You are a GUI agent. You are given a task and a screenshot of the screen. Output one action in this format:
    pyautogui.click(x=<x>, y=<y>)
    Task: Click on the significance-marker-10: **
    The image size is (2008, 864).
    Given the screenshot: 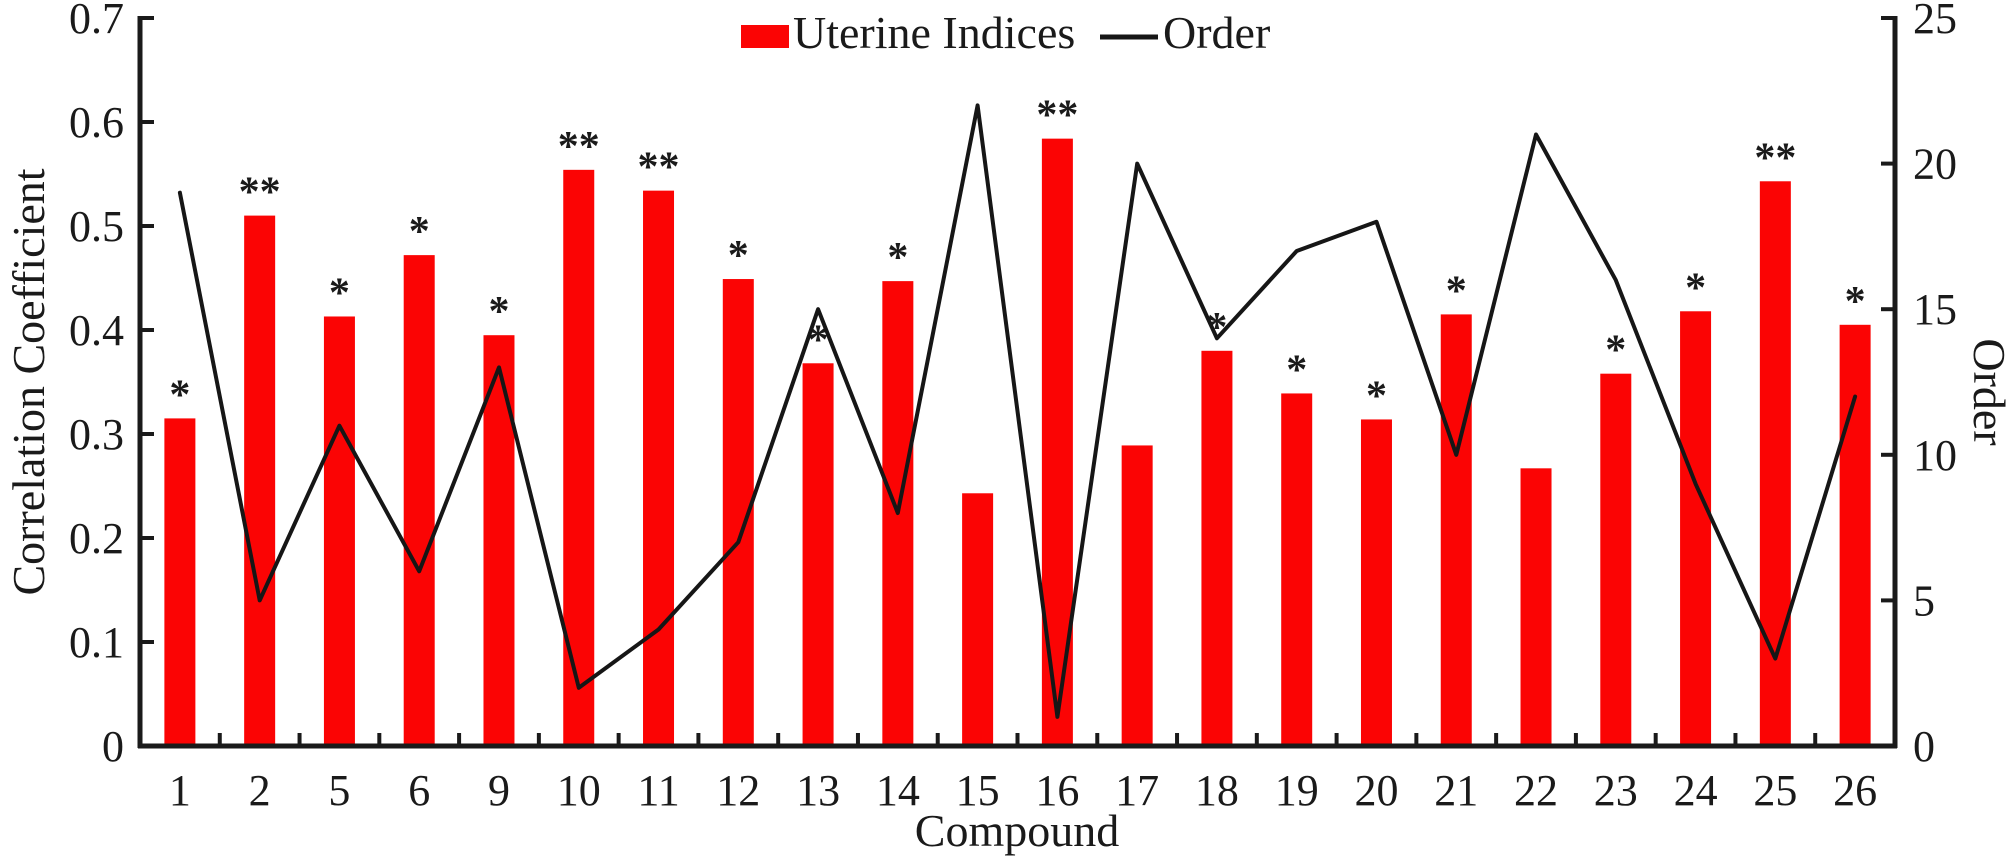 What is the action you would take?
    pyautogui.click(x=579, y=147)
    